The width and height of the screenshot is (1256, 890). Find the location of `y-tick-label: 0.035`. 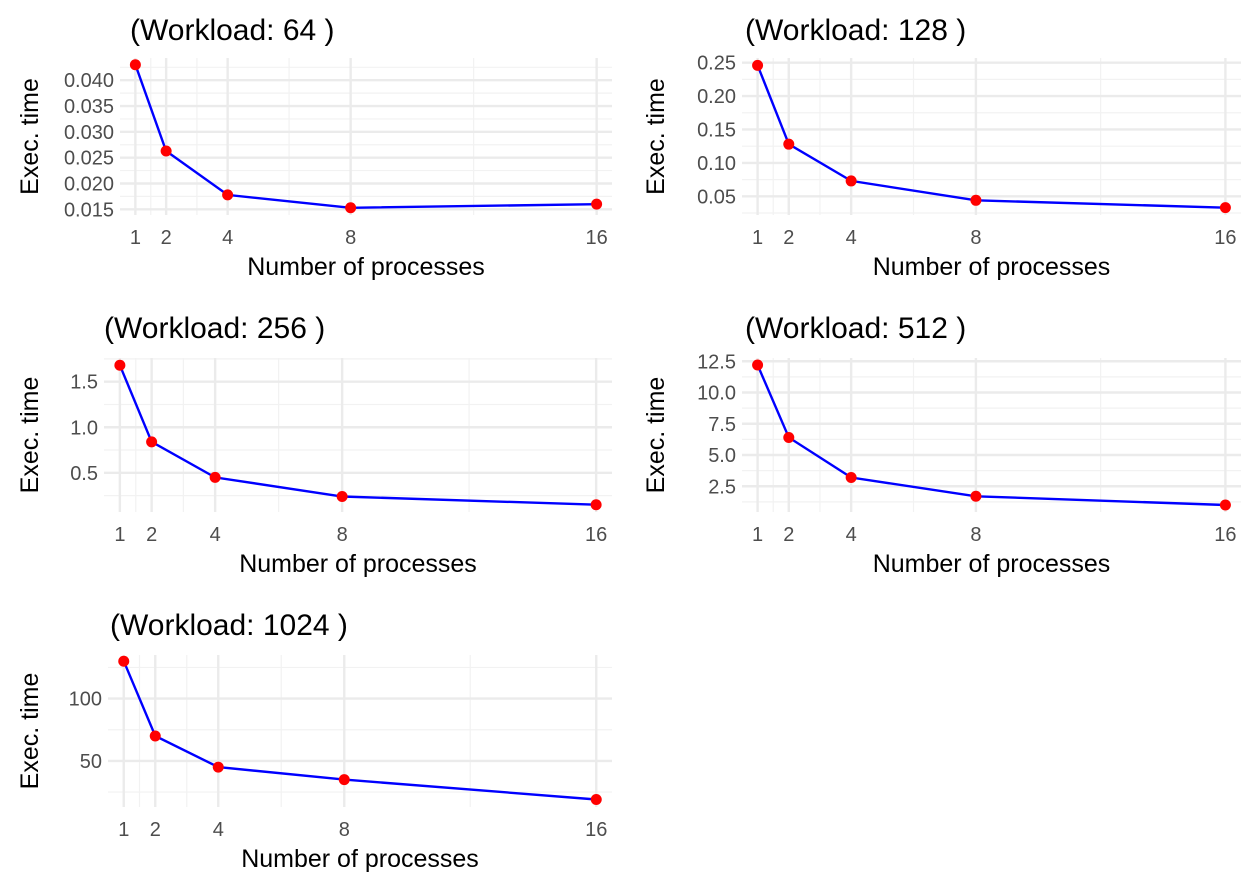

y-tick-label: 0.035 is located at coordinates (89, 107).